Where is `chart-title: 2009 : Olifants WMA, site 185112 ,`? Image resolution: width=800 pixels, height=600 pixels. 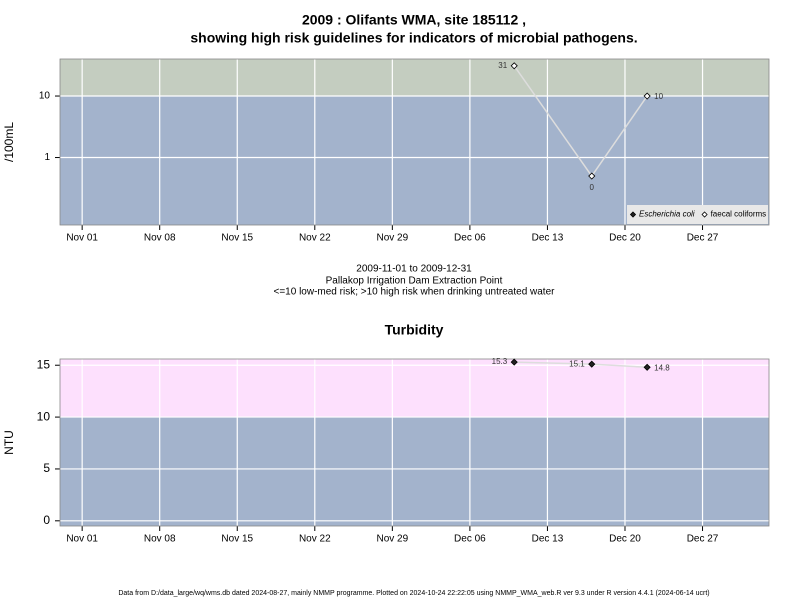
chart-title: 2009 : Olifants WMA, site 185112 , is located at coordinates (414, 20).